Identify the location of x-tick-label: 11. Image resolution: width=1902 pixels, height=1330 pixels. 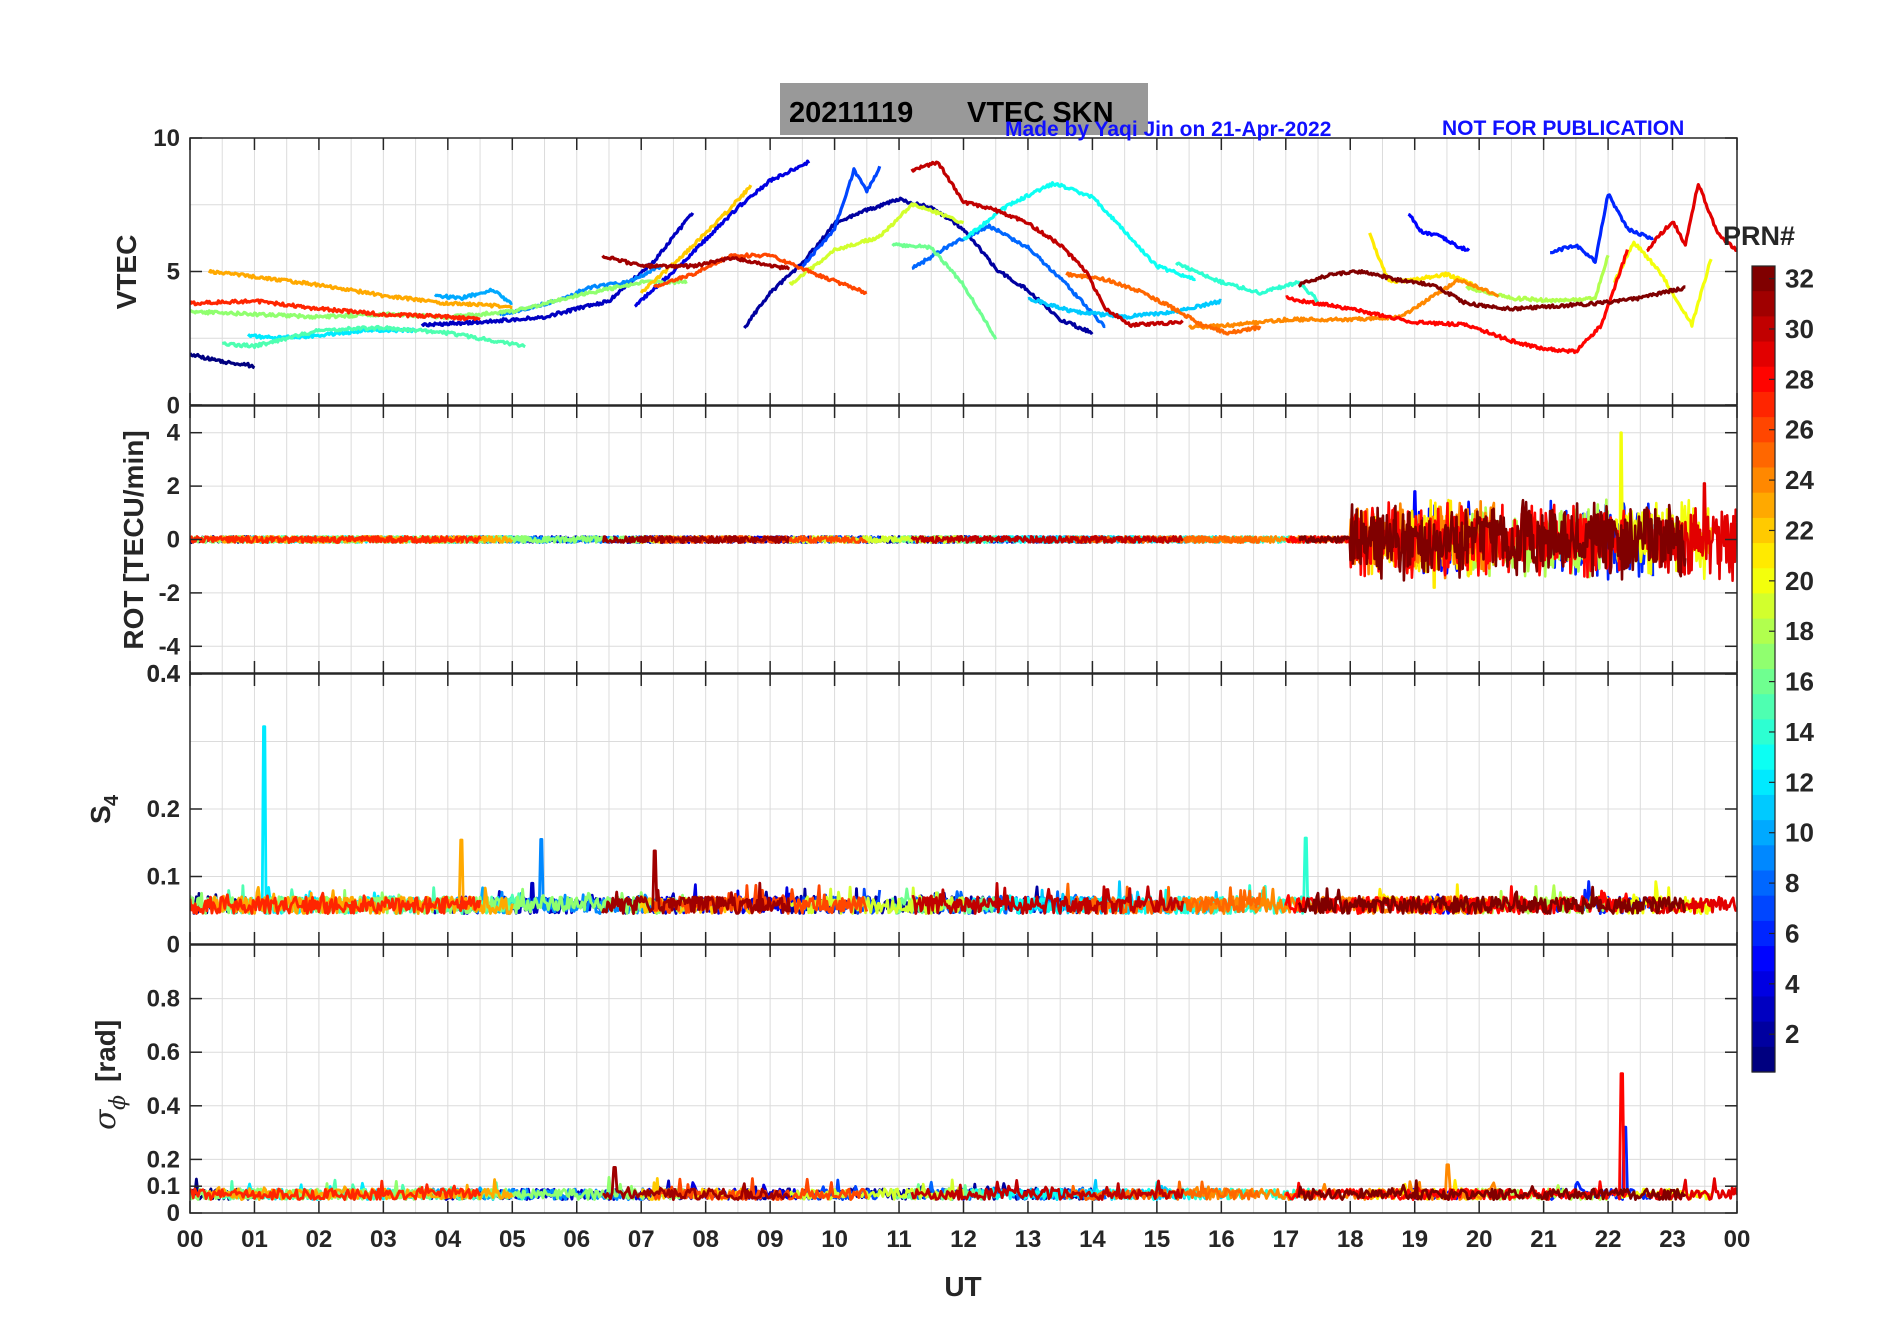
(898, 1239).